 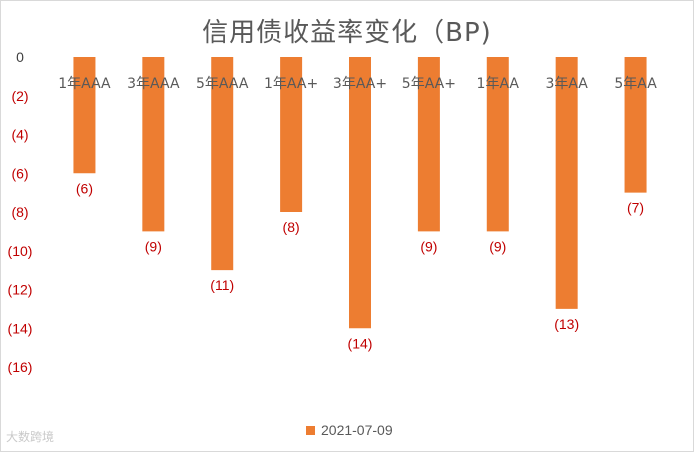 I want to click on y-tick-label: (4), so click(x=19, y=135).